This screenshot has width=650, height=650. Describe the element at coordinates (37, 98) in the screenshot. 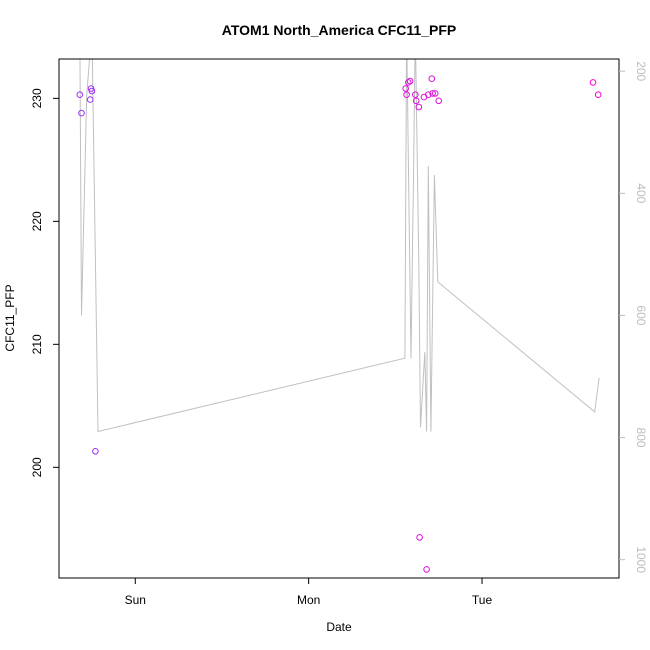

I see `y-tick-label: 230` at that location.